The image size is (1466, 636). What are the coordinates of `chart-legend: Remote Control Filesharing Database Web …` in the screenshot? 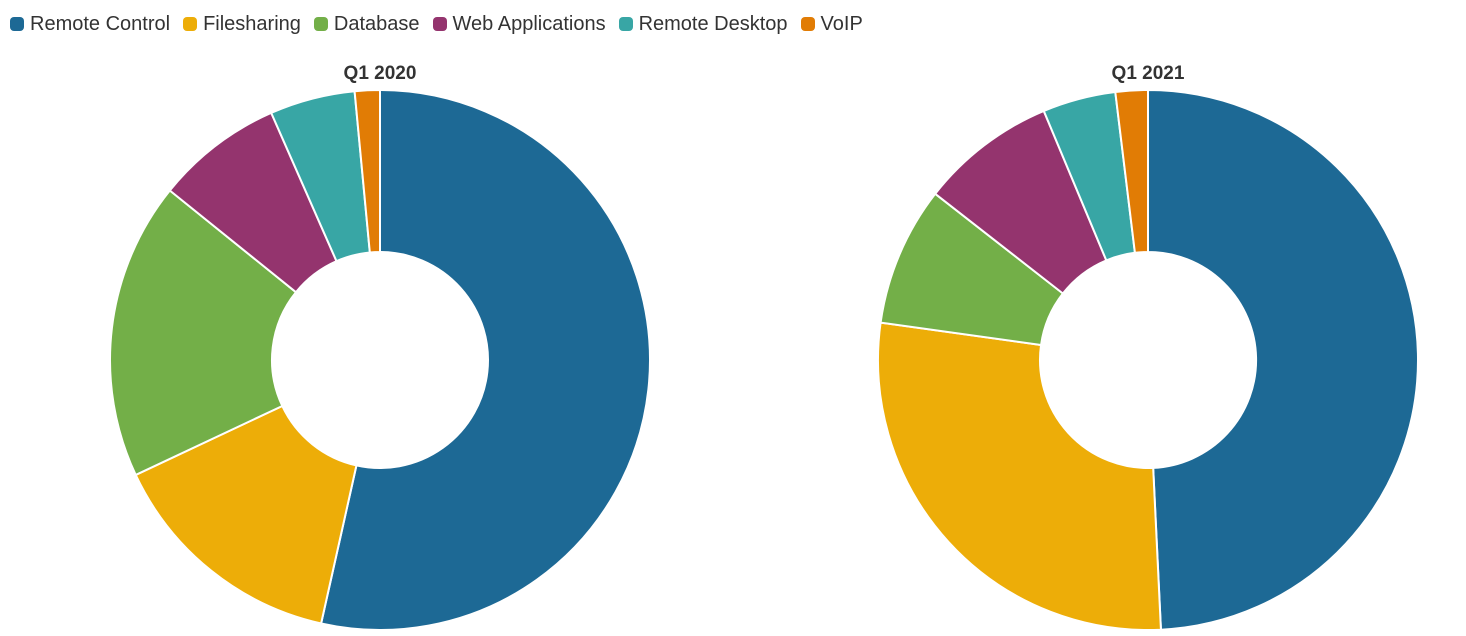 It's located at (443, 24).